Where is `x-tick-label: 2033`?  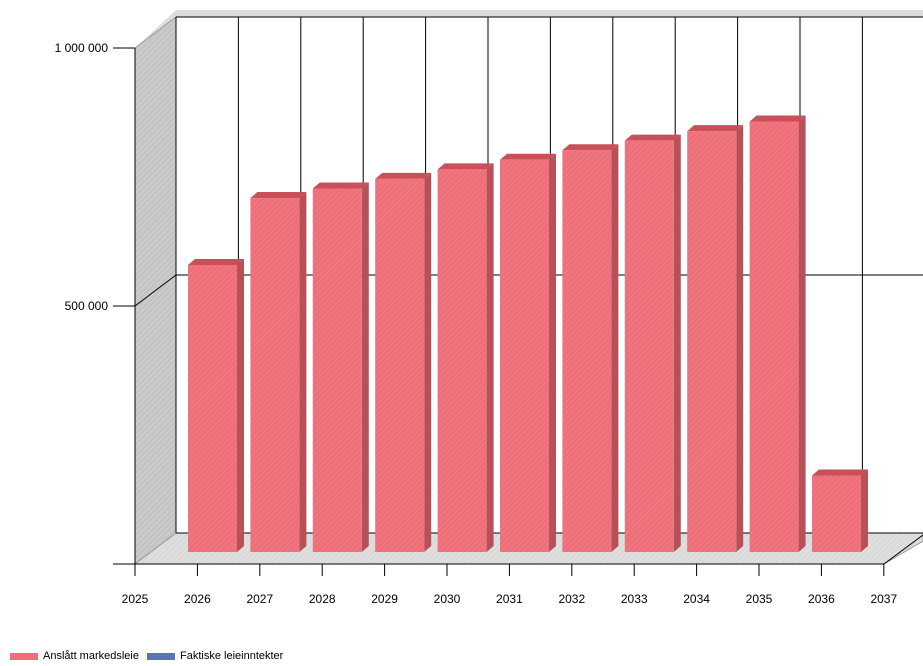
x-tick-label: 2033 is located at coordinates (634, 599).